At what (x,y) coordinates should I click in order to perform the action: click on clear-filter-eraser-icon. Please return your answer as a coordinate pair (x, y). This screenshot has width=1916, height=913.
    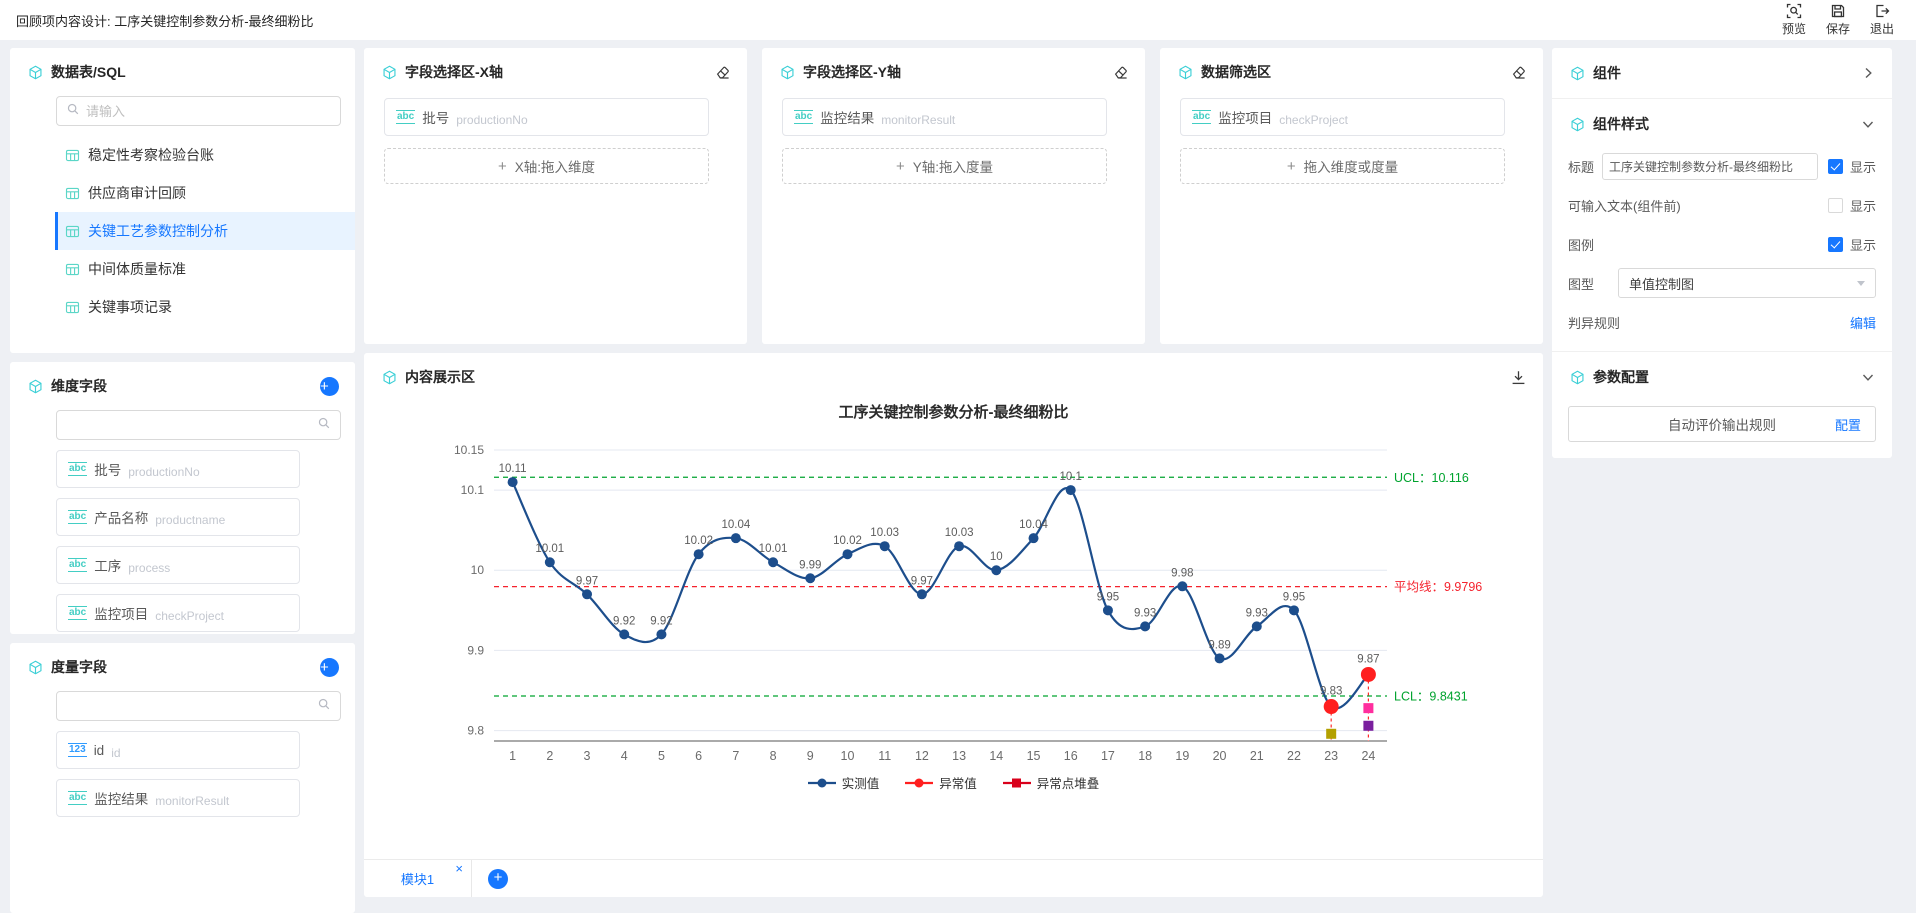
    Looking at the image, I should click on (1518, 72).